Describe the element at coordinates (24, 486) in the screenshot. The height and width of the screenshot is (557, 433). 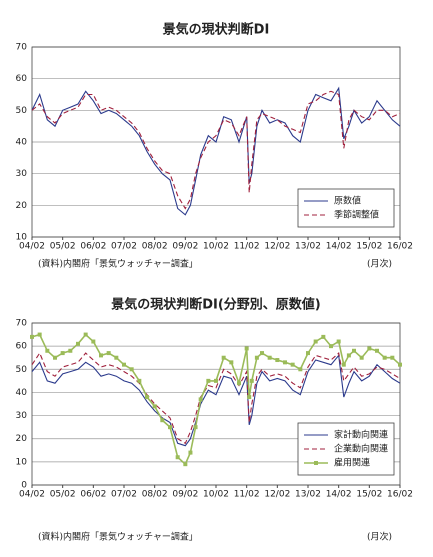
I see `y-tick-label: 0` at that location.